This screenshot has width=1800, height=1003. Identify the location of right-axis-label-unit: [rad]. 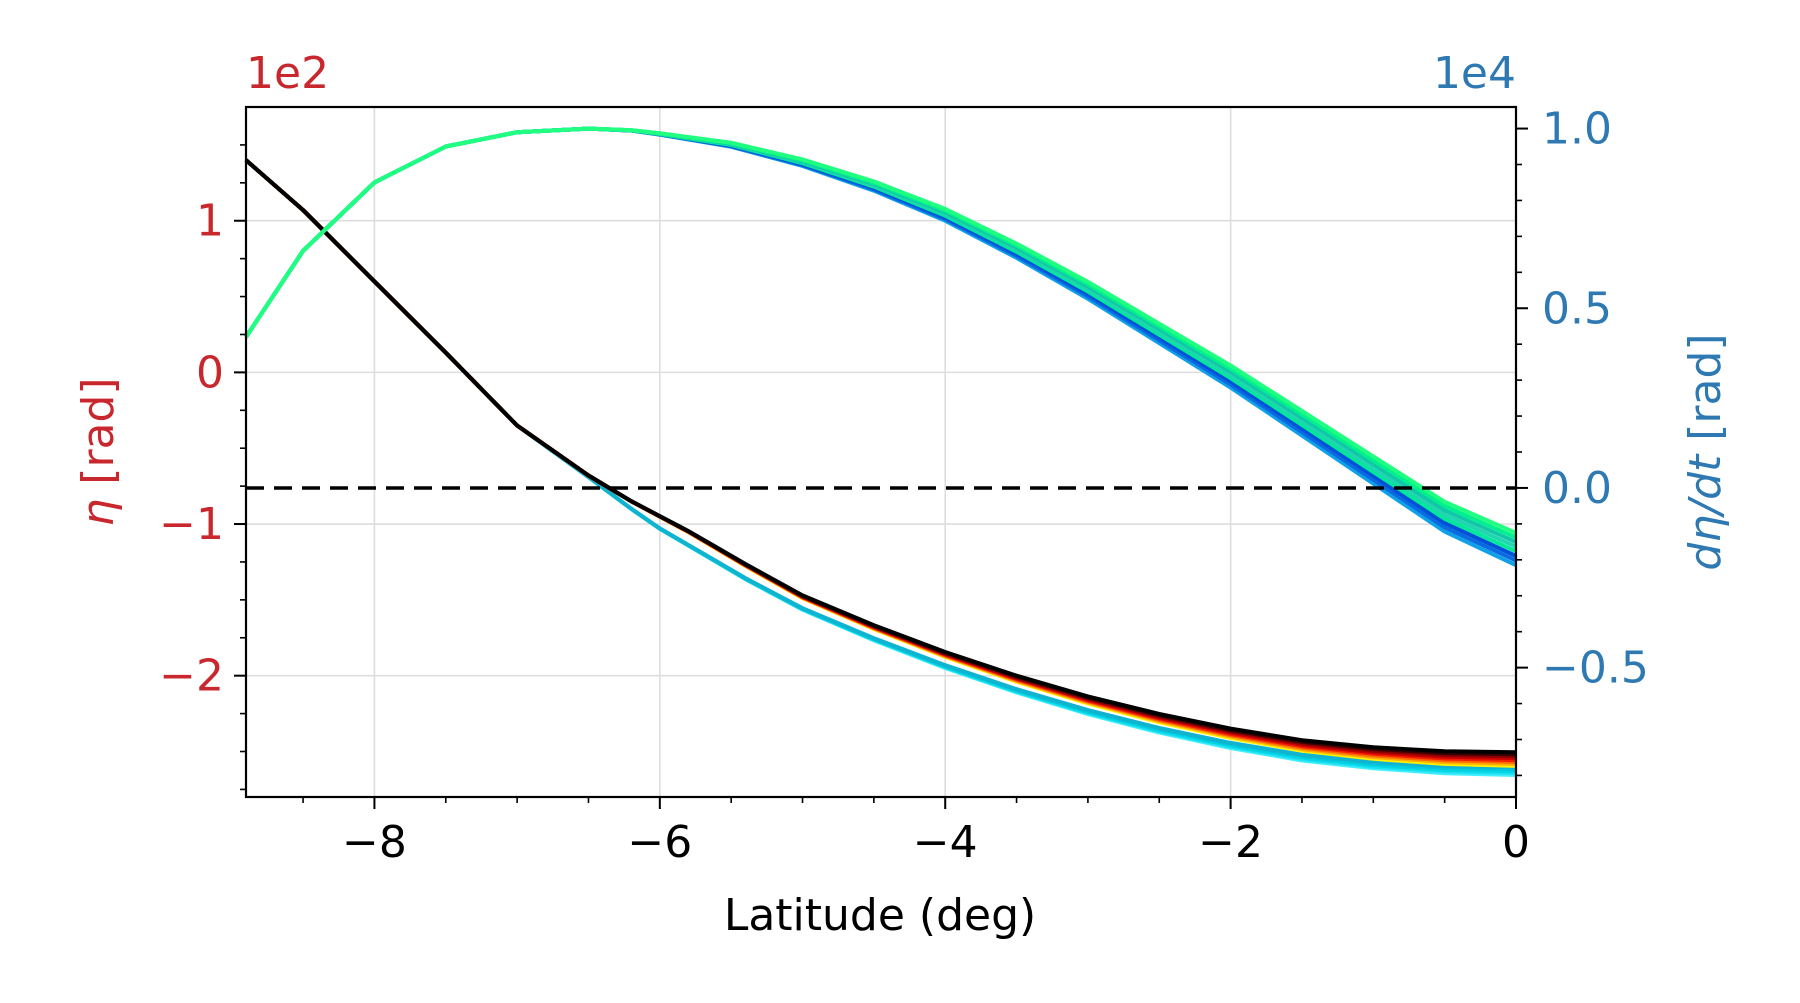
(1705, 393).